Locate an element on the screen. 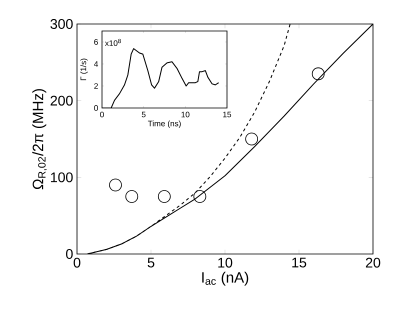 Image resolution: width=415 pixels, height=312 pixels. x-tick-label: 20 is located at coordinates (373, 263).